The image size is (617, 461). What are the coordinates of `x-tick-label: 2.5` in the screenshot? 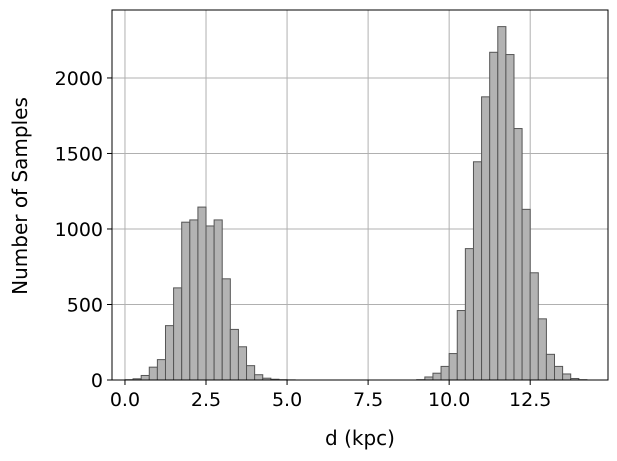 It's located at (206, 400).